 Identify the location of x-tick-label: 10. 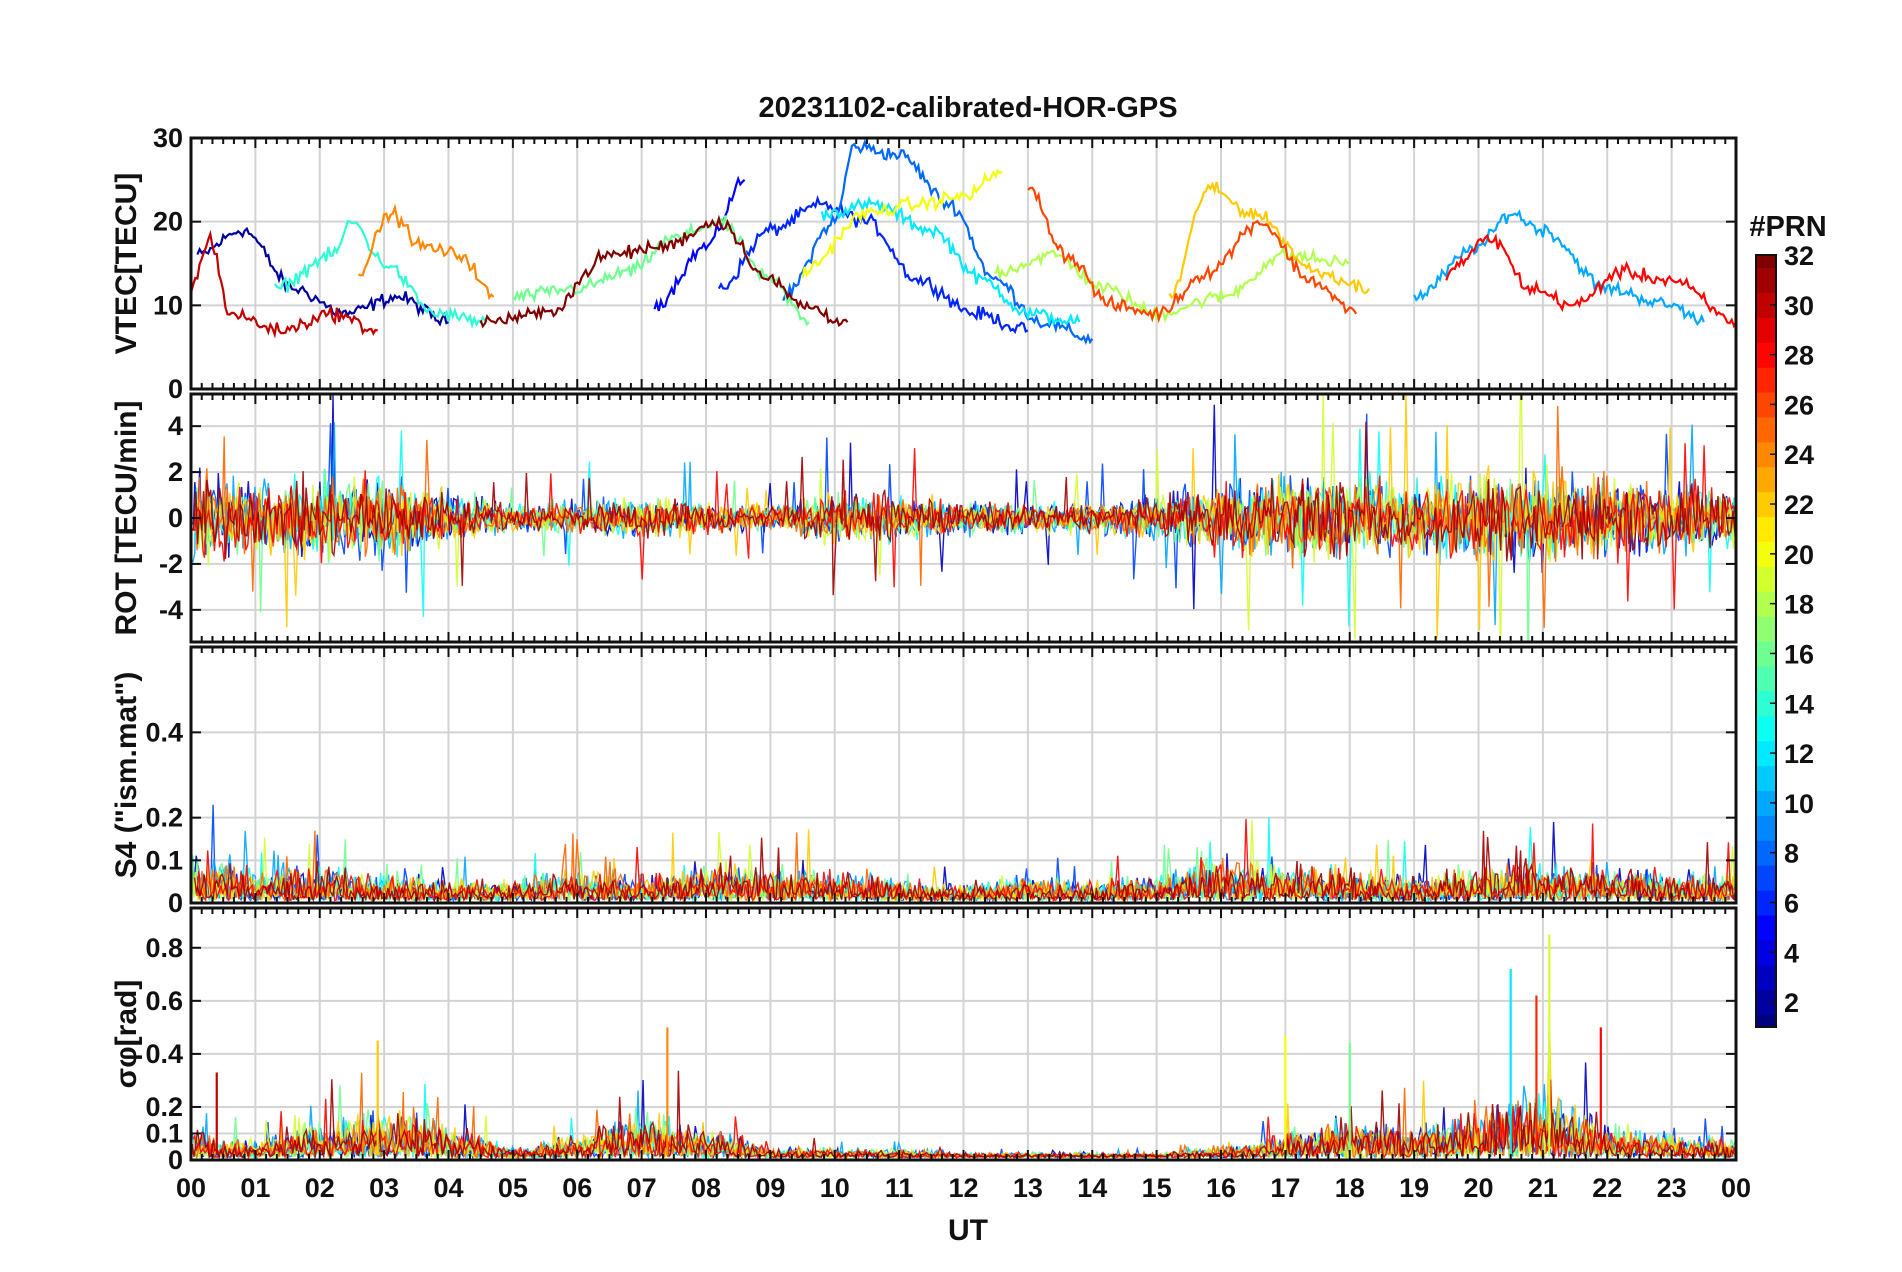
(835, 1188).